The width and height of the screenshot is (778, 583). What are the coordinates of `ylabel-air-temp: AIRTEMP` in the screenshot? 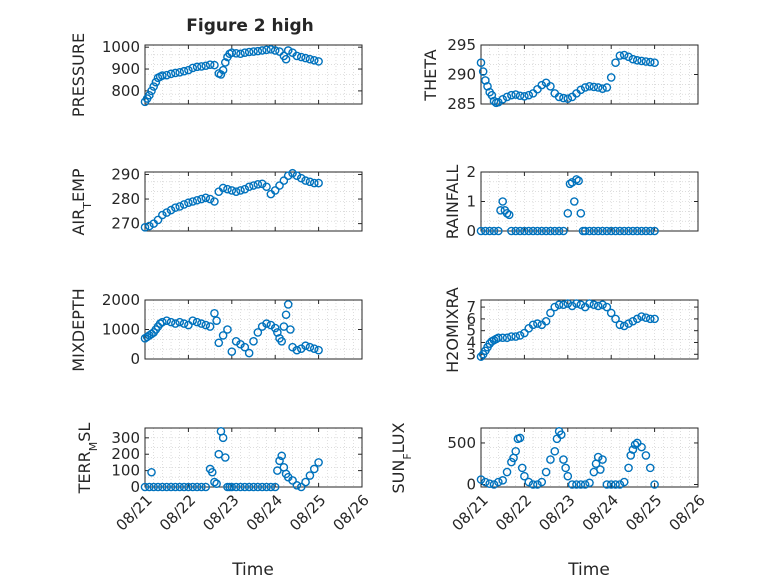 It's located at (81, 201).